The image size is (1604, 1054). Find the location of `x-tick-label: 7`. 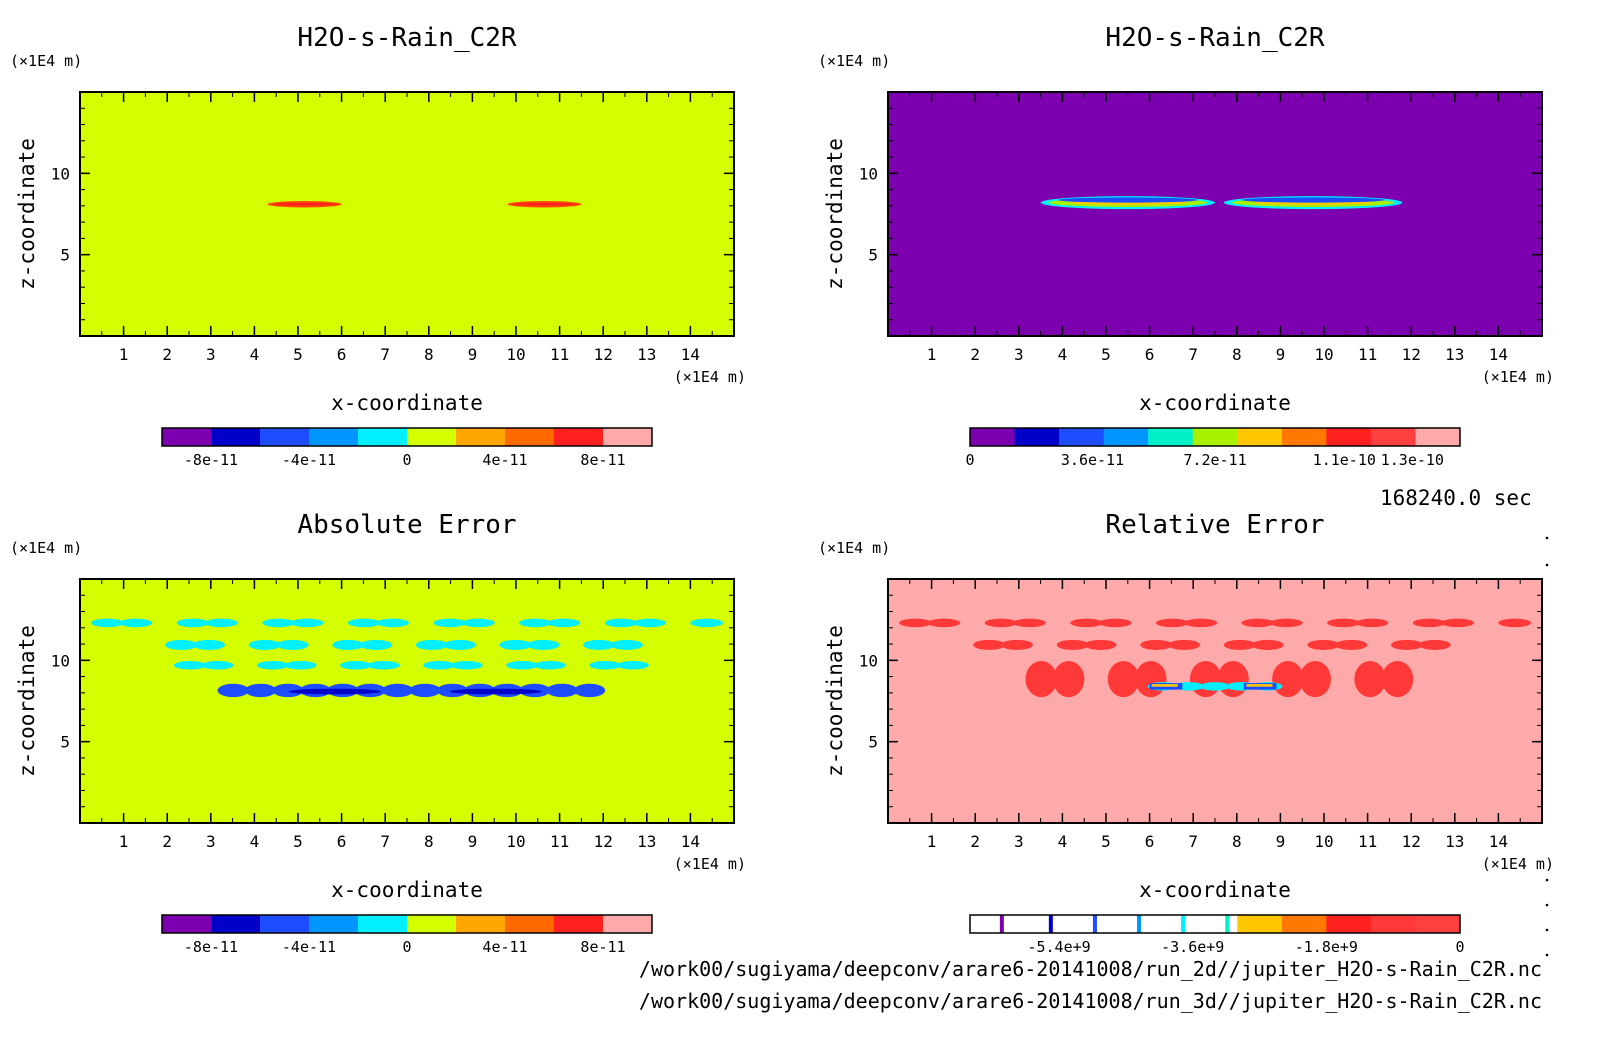

x-tick-label: 7 is located at coordinates (1193, 841).